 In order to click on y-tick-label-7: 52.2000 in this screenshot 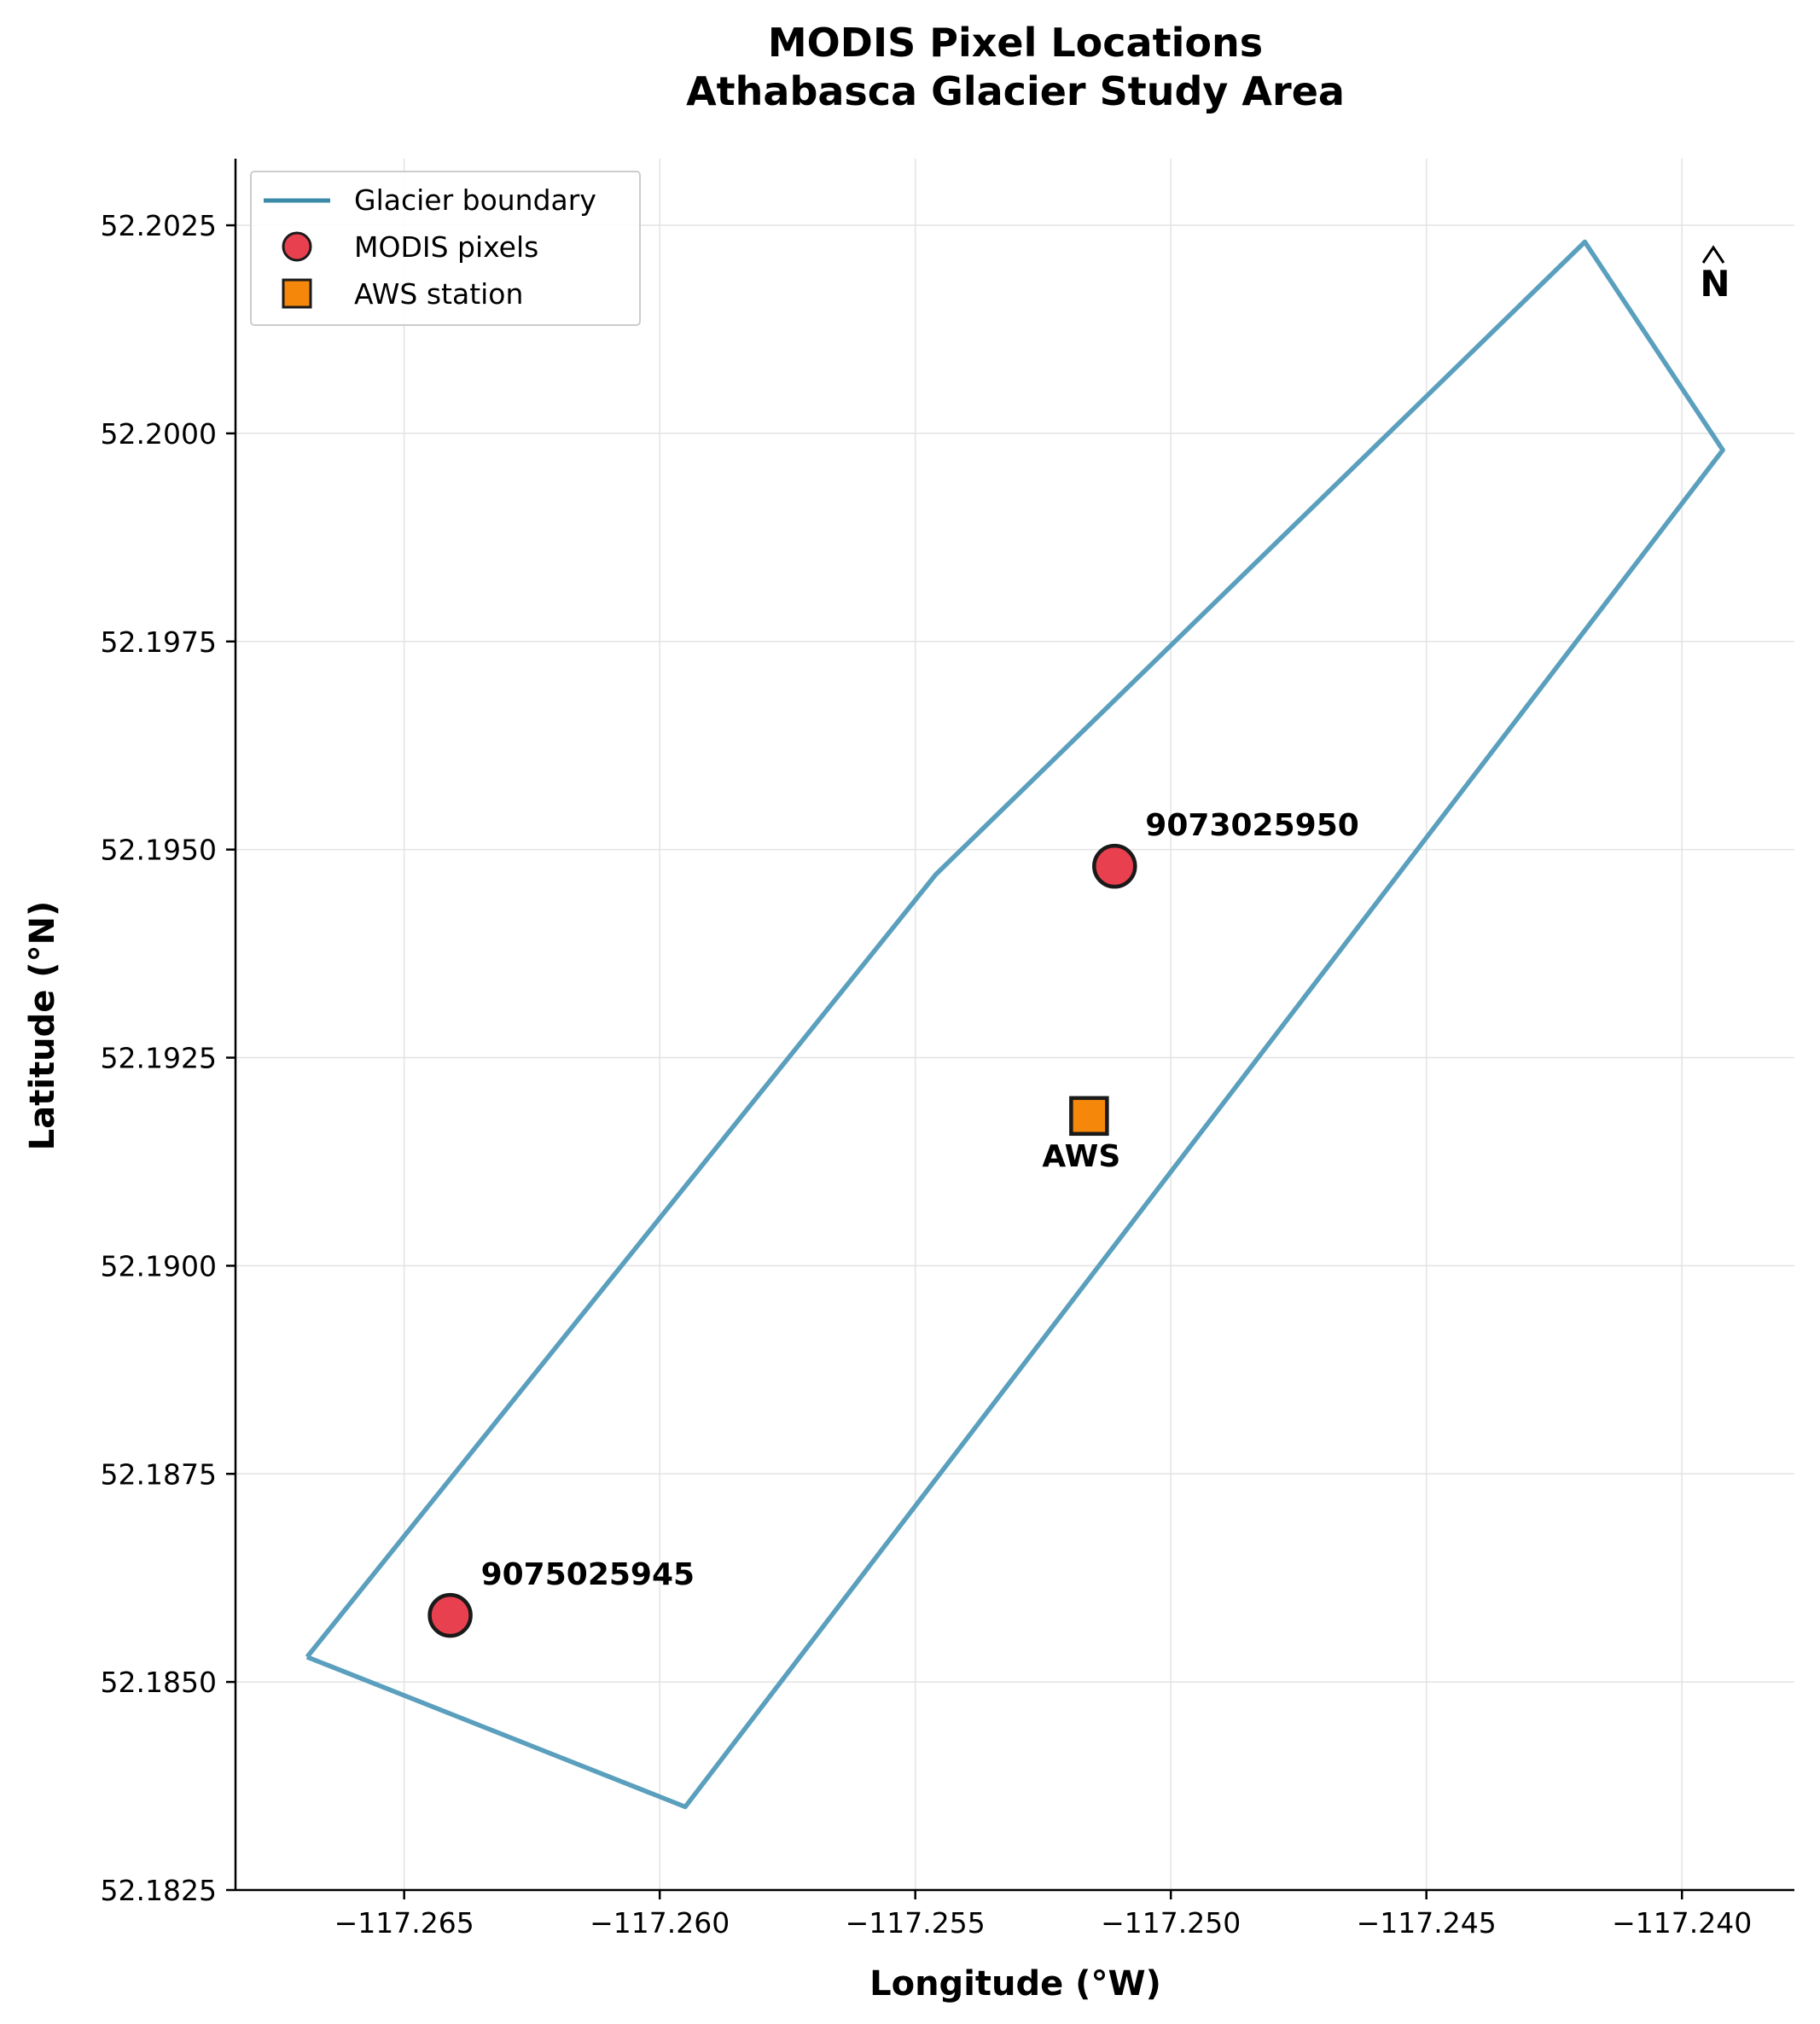, I will do `click(159, 434)`.